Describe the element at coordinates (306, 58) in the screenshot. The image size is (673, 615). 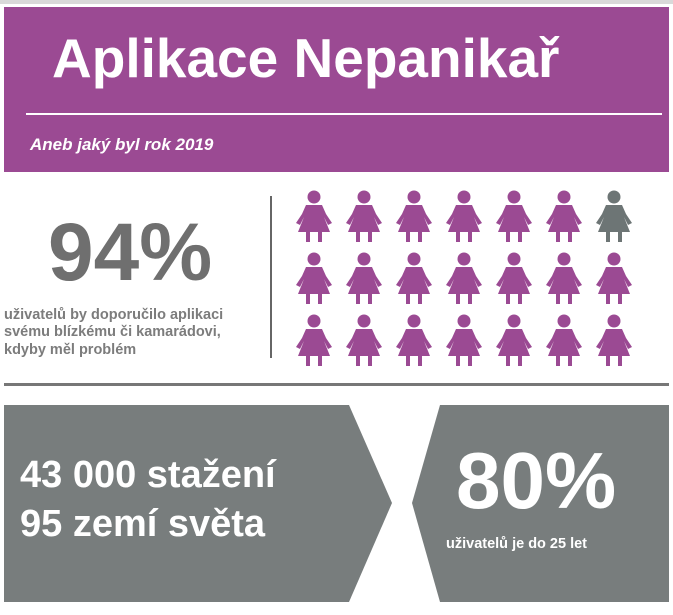
I see `page-title: Aplikace Nepanikař` at that location.